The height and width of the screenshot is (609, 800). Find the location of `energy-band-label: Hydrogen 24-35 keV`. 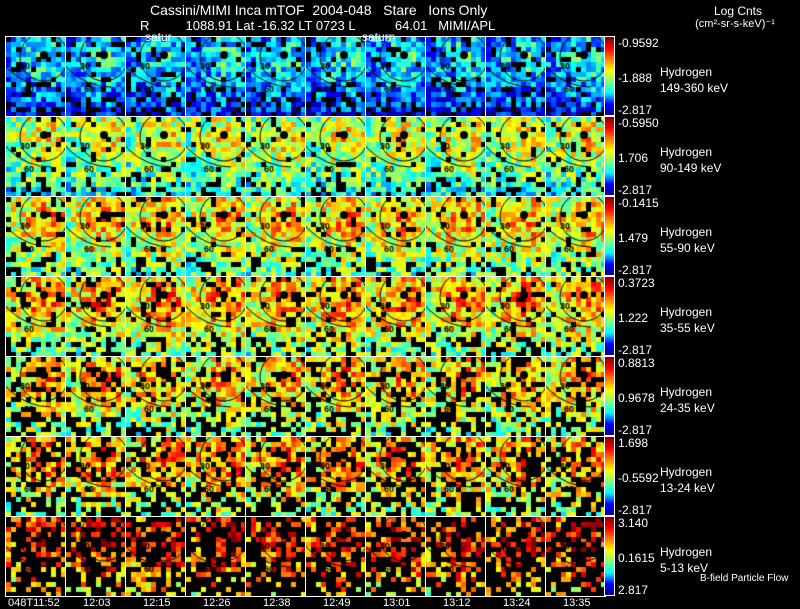

energy-band-label: Hydrogen 24-35 keV is located at coordinates (687, 400).